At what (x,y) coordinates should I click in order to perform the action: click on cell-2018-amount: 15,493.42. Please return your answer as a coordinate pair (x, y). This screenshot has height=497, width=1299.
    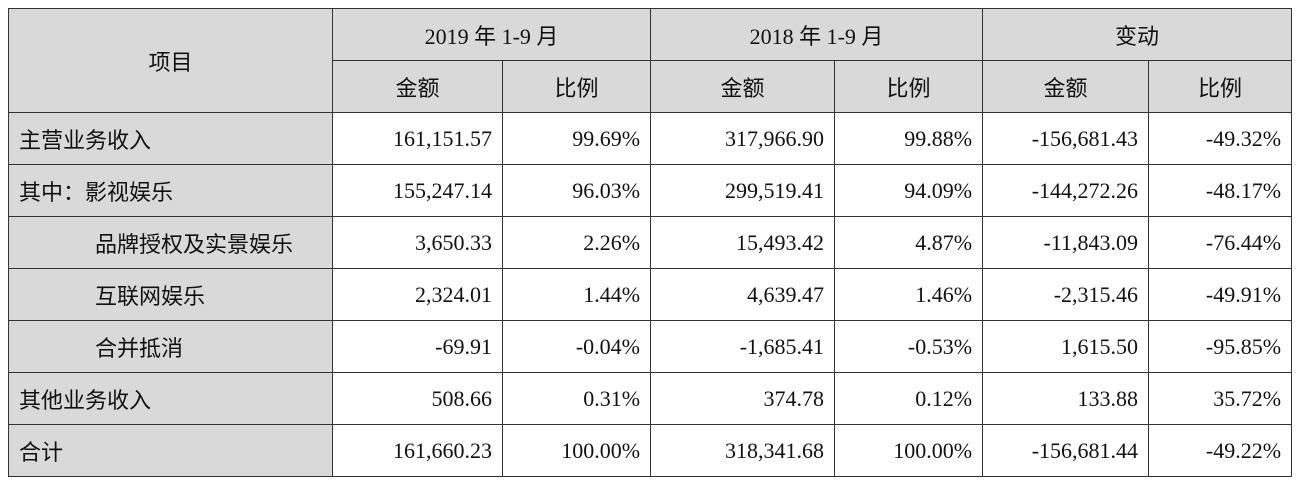
    Looking at the image, I should click on (743, 242).